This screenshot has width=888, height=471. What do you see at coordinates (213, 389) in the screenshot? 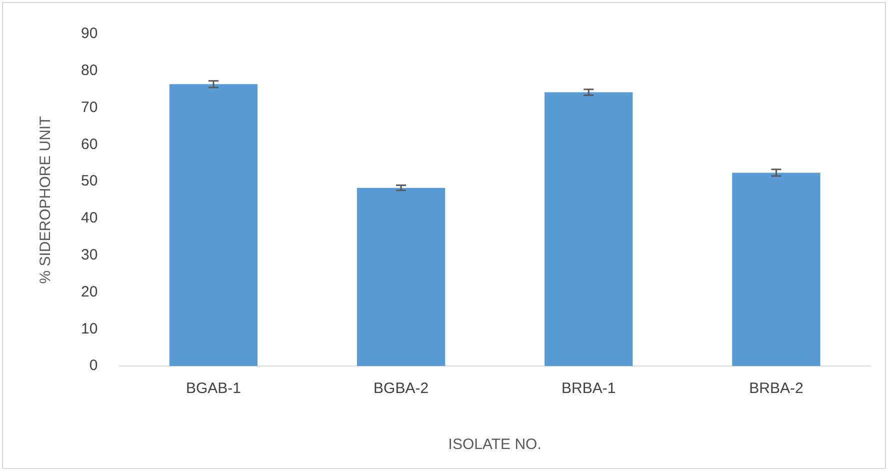
I see `x-tick-label: BGAB-1` at bounding box center [213, 389].